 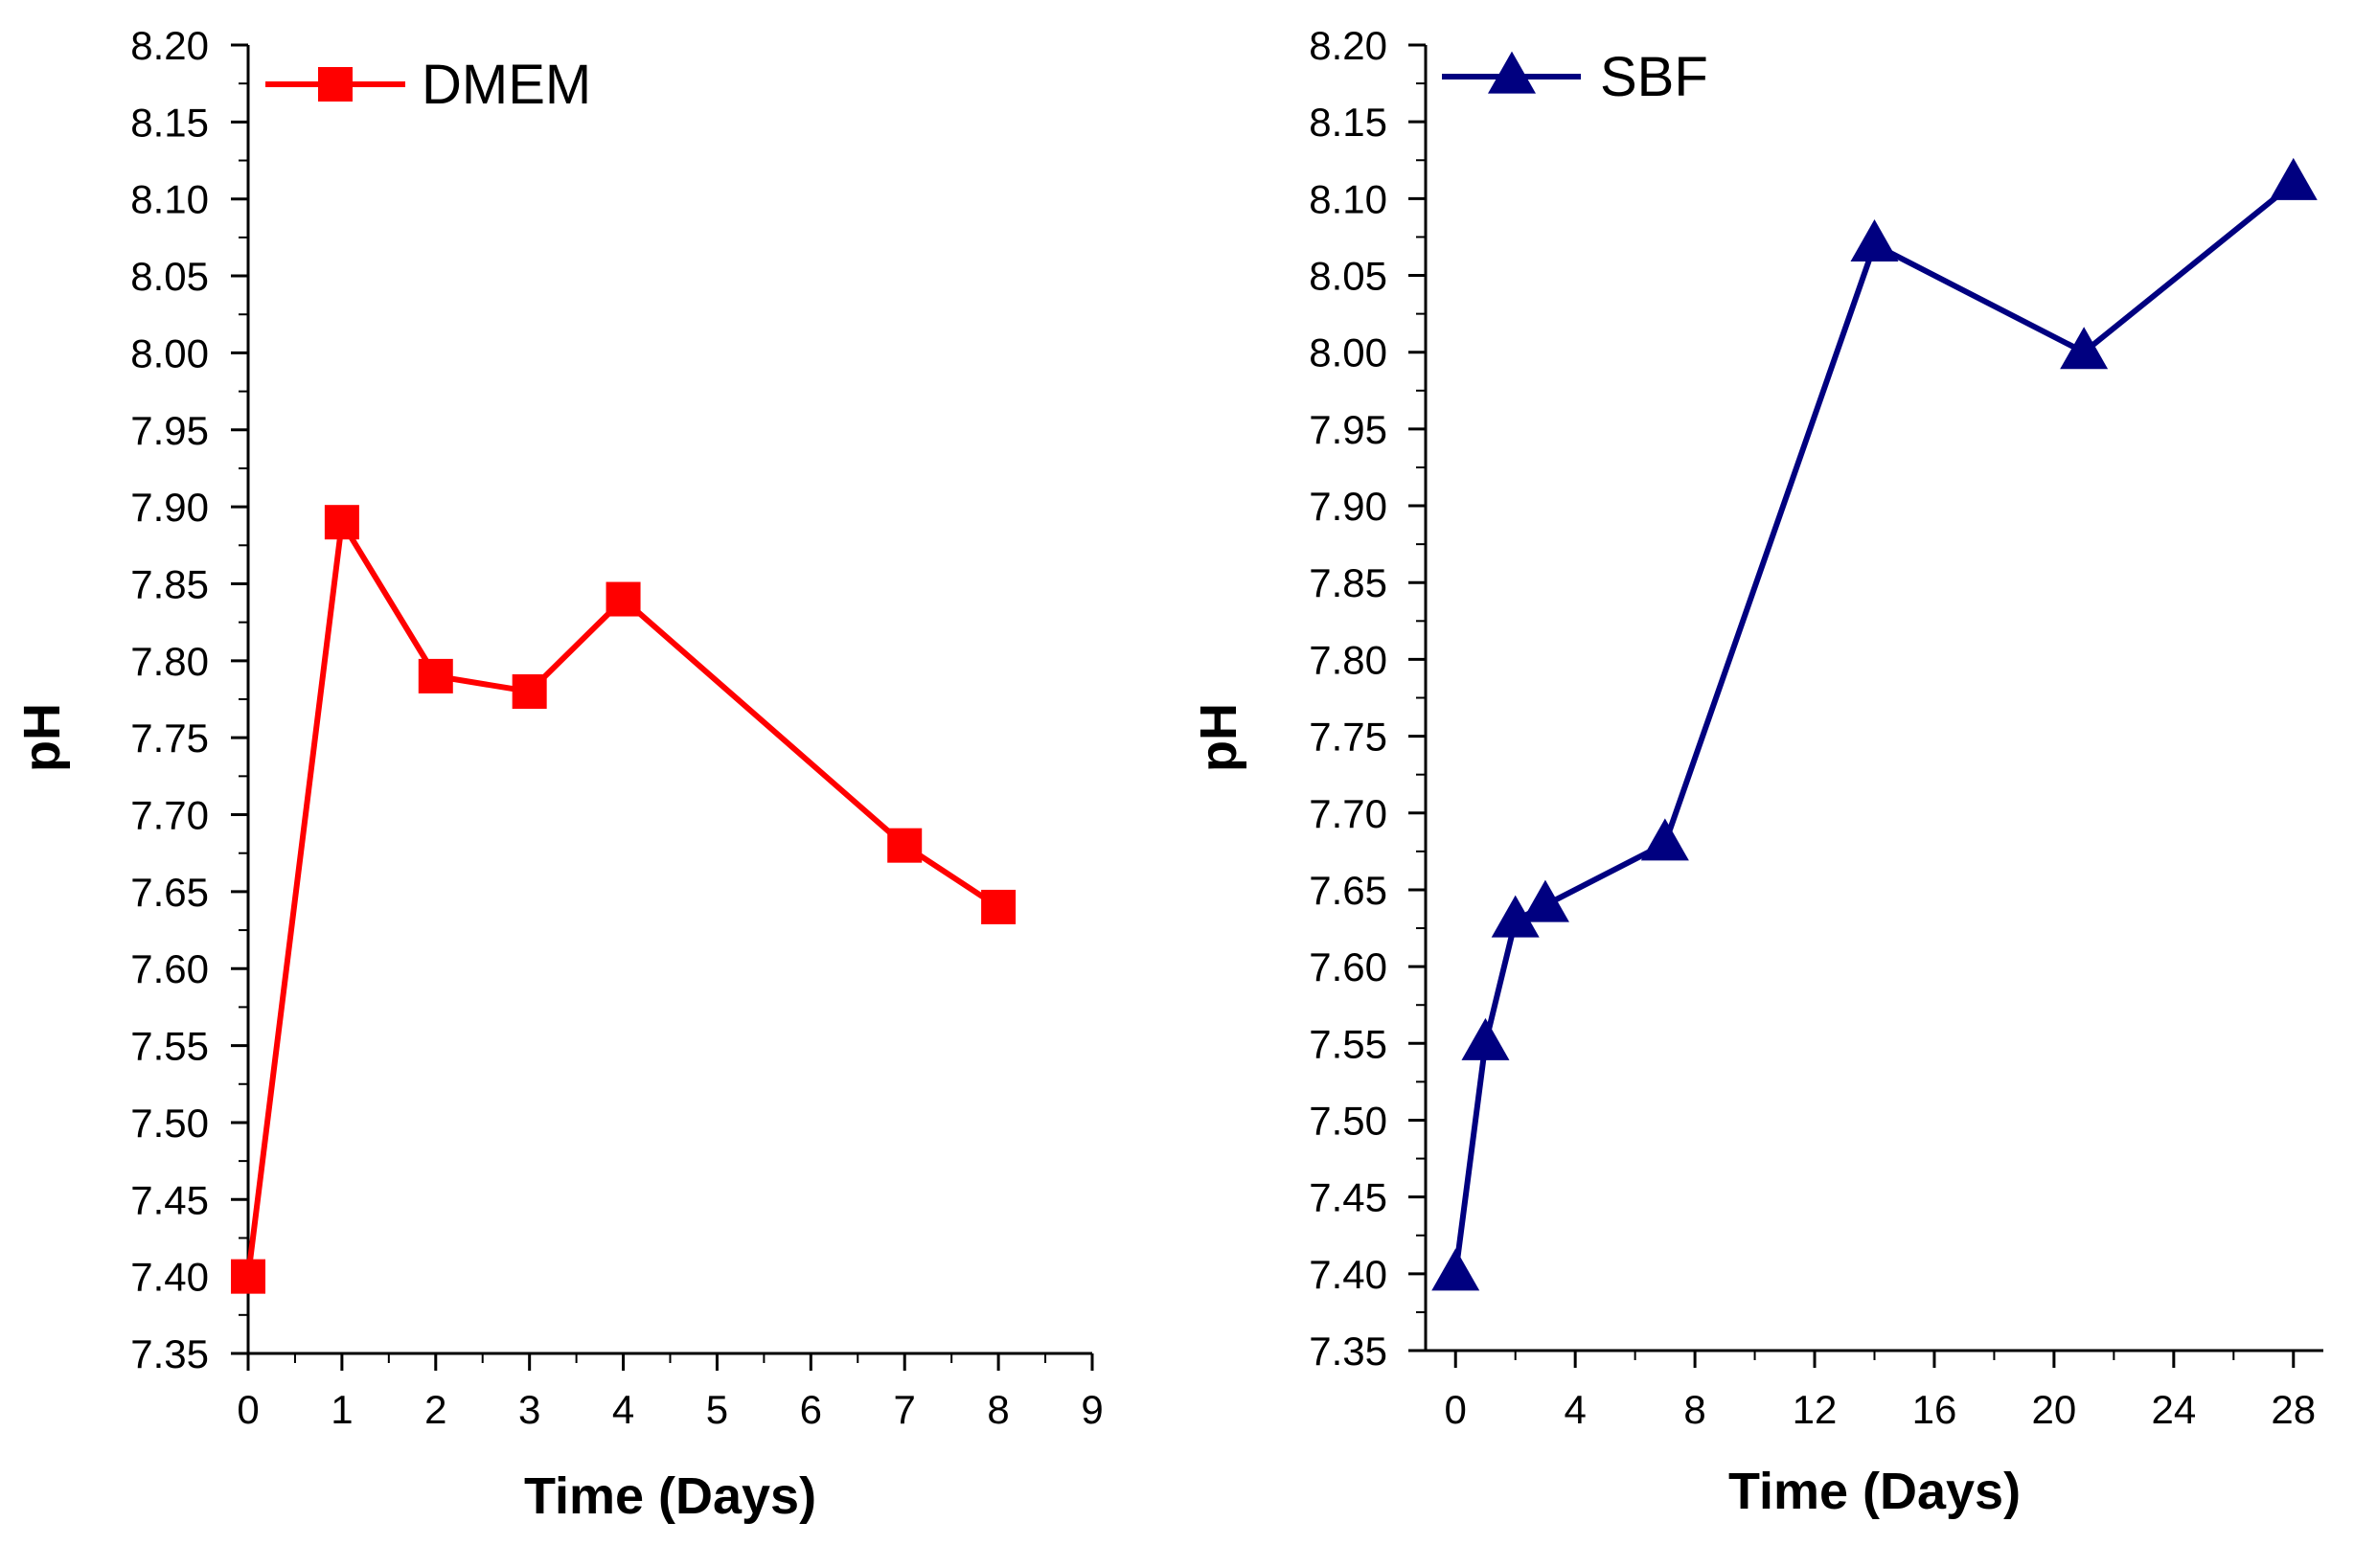 I want to click on x-tick-label: 16, so click(x=1934, y=1409).